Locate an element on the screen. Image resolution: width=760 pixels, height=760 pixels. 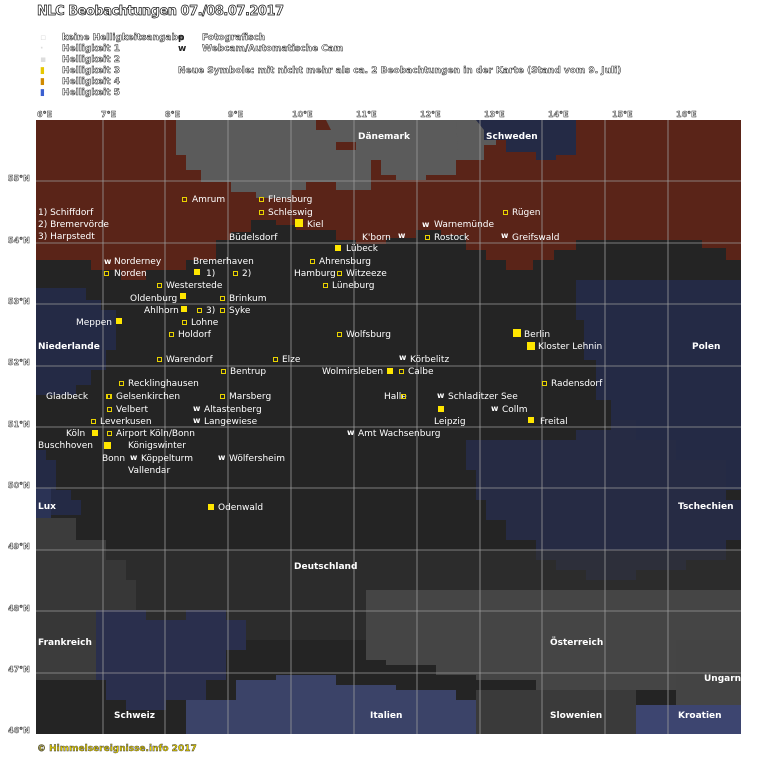
place-label: Hamburg is located at coordinates (315, 274).